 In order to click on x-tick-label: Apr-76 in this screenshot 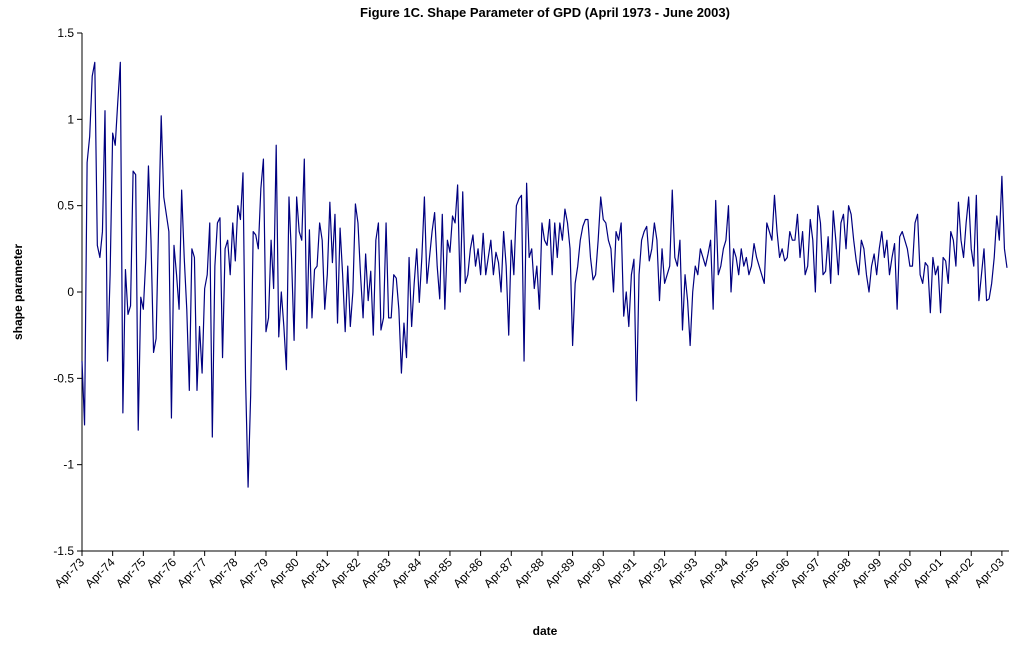, I will do `click(162, 573)`.